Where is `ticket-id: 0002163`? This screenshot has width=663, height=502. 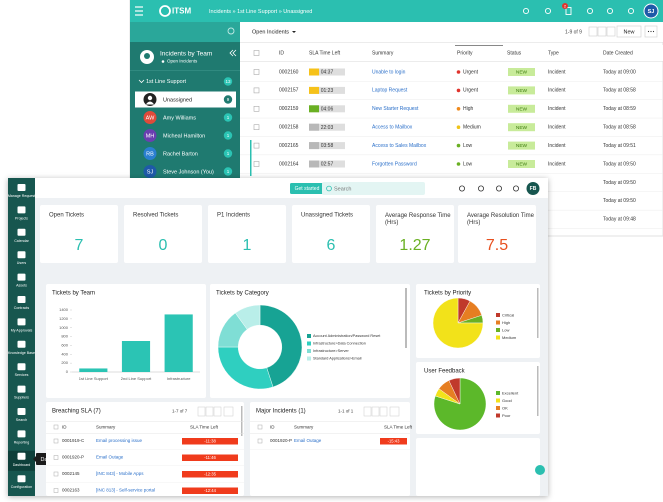
ticket-id: 0002163 is located at coordinates (71, 490).